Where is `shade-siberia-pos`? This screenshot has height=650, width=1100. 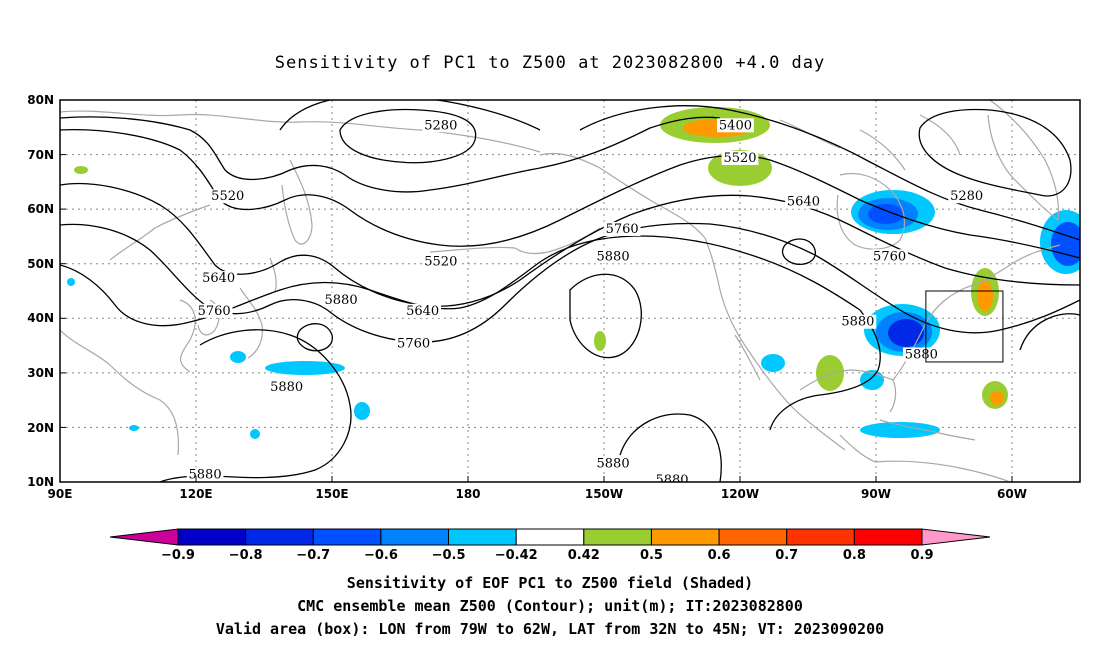 shade-siberia-pos is located at coordinates (81, 170).